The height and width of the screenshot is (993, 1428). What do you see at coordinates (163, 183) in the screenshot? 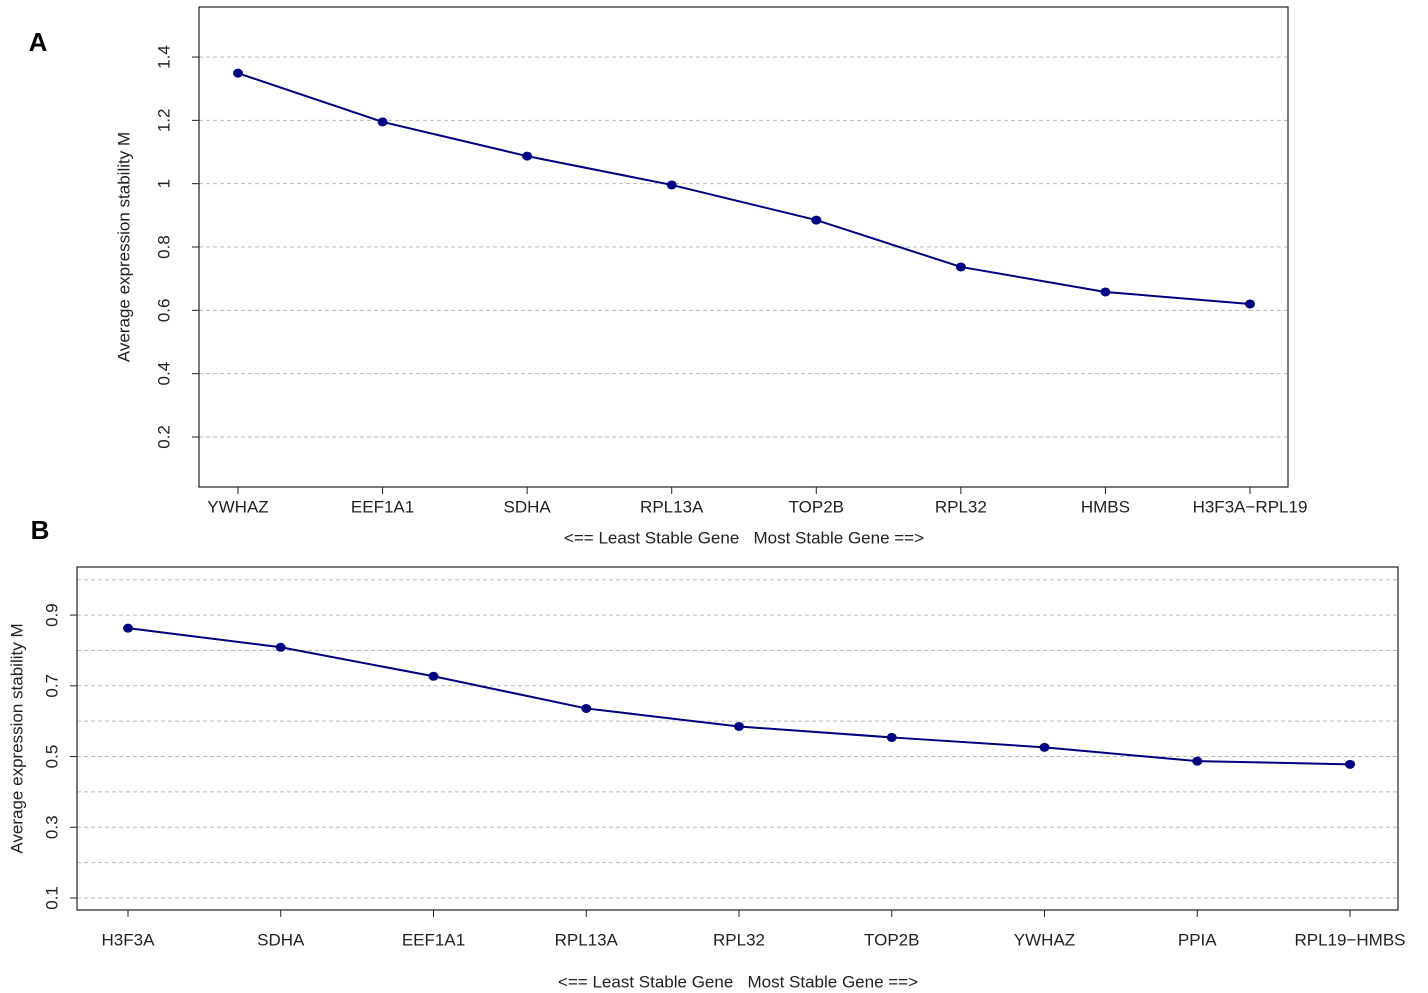
I see `y-tick-label: 1` at bounding box center [163, 183].